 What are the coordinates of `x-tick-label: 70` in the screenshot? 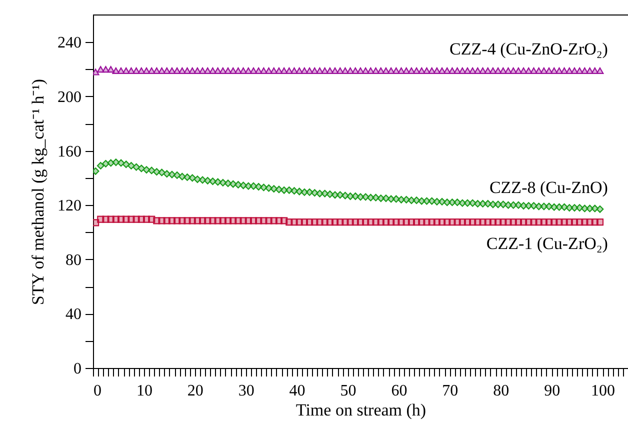 It's located at (450, 391).